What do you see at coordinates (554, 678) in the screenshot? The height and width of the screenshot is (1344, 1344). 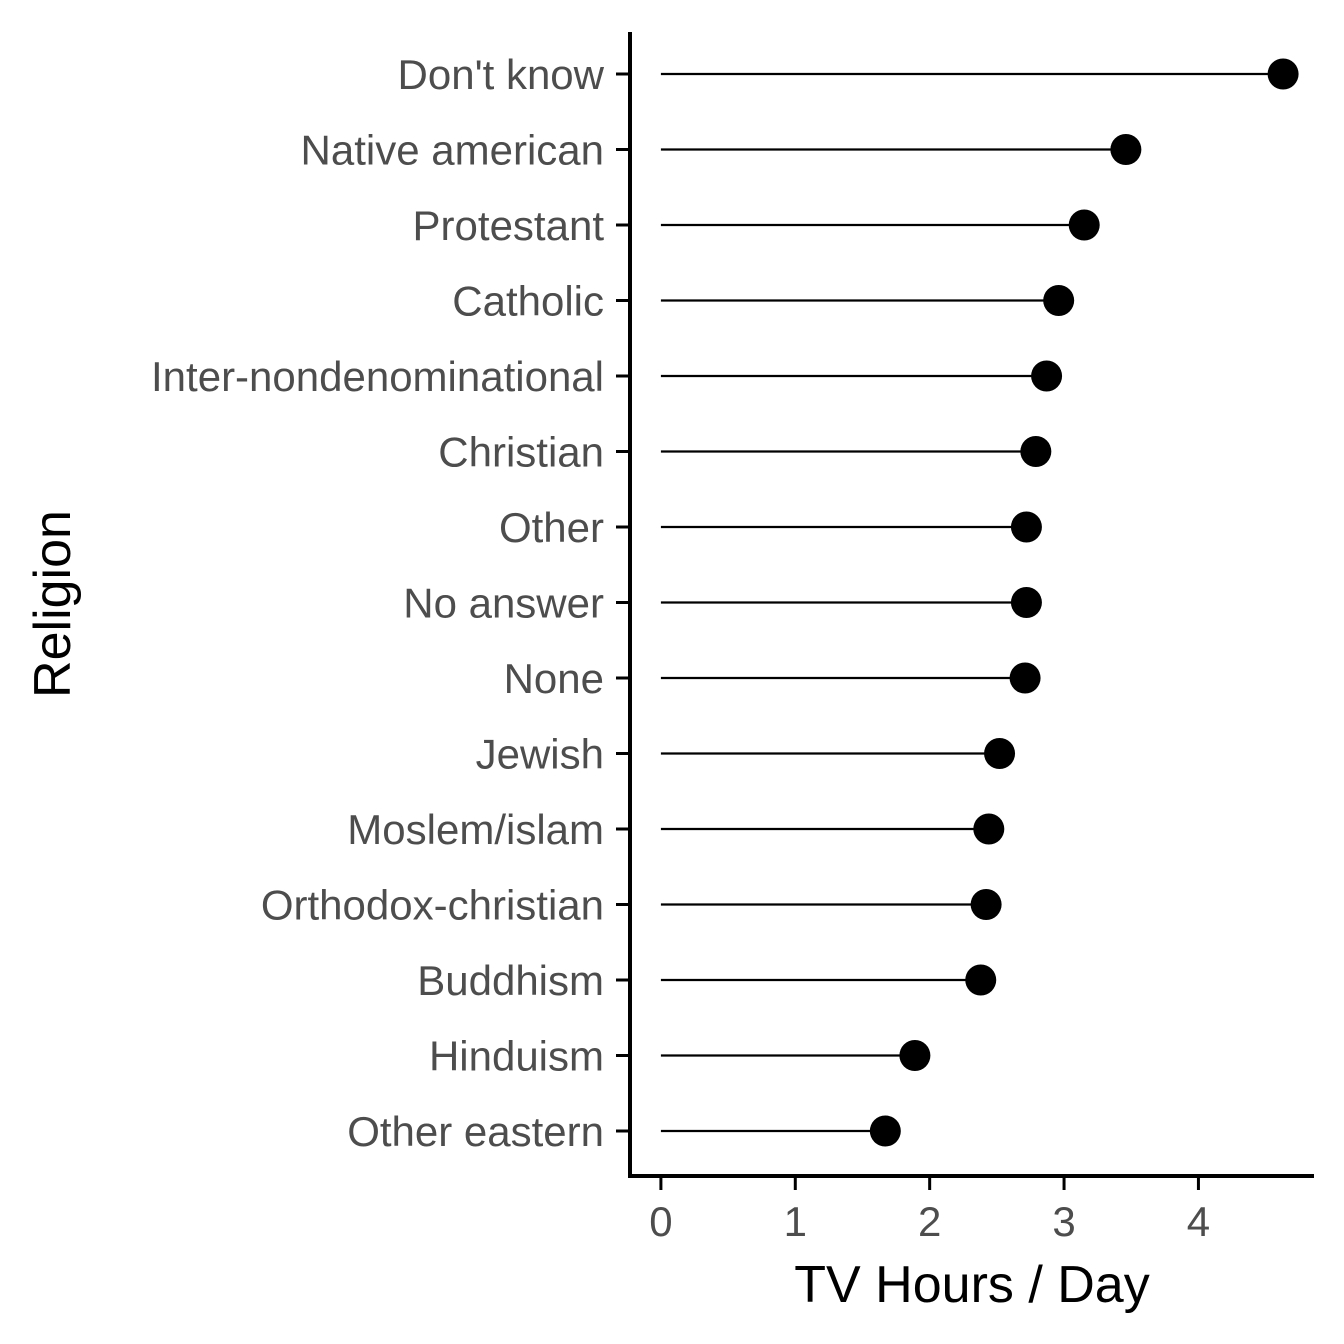 I see `y-tick-label: None` at bounding box center [554, 678].